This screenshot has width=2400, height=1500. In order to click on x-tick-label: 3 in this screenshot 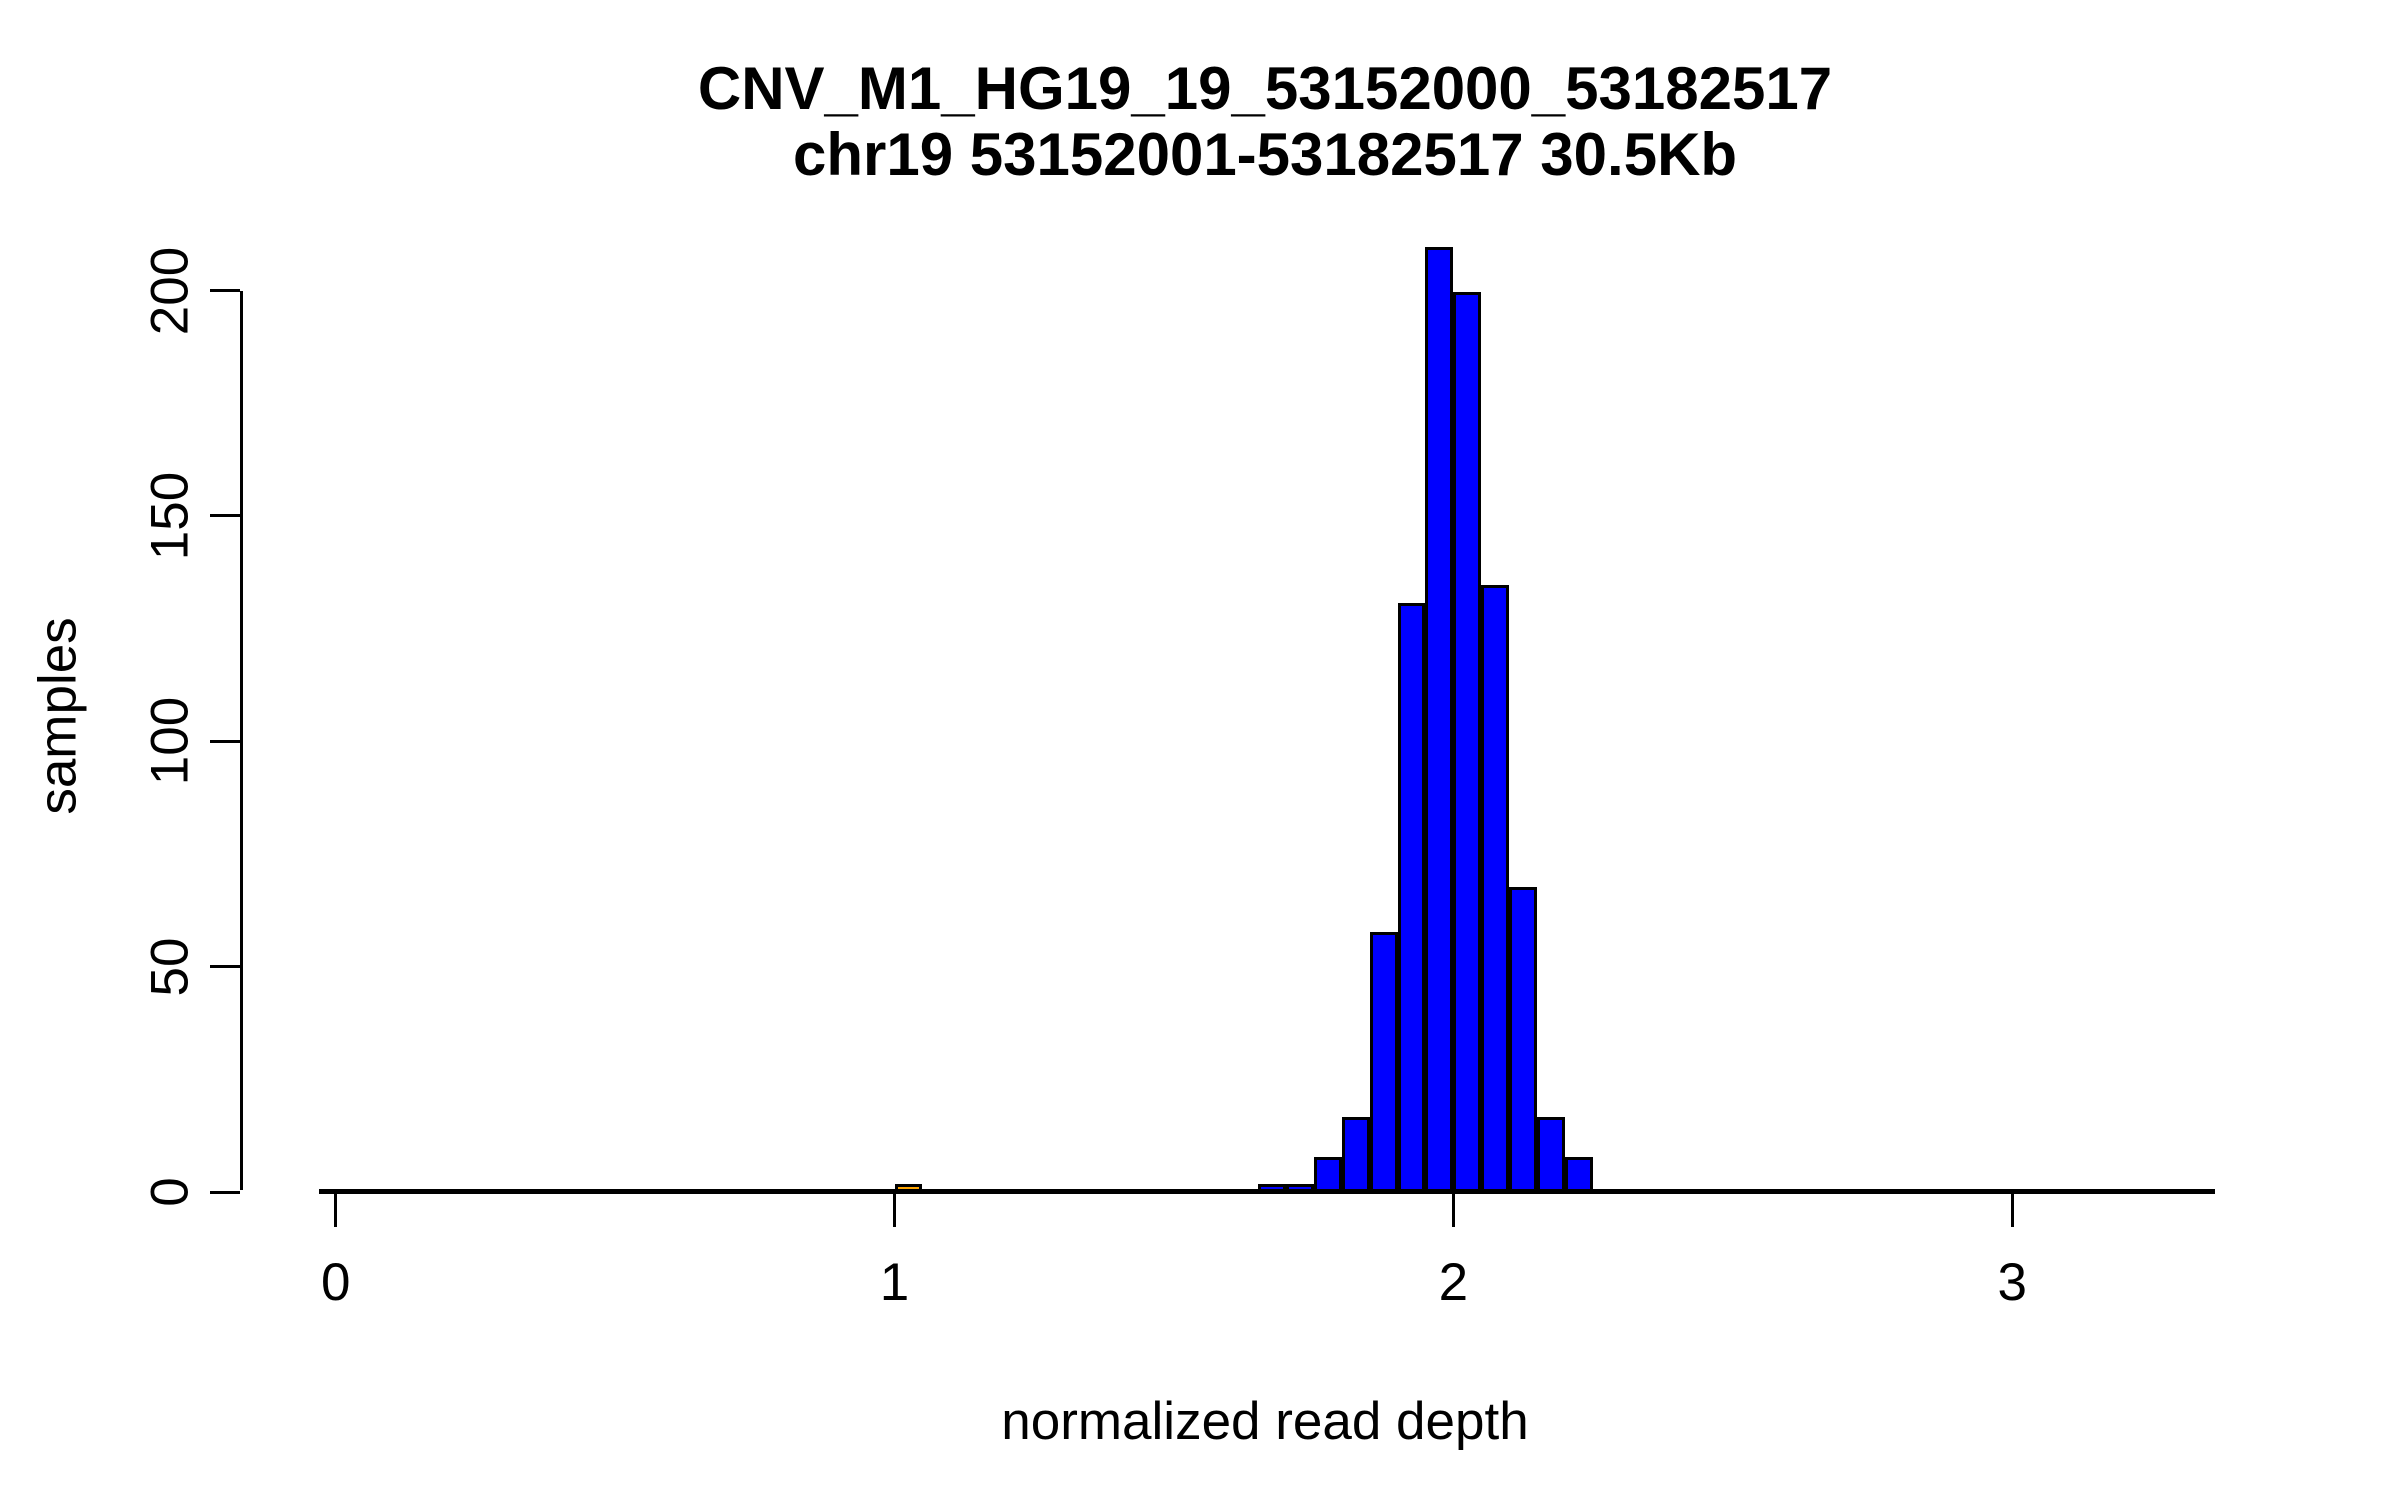, I will do `click(2012, 1282)`.